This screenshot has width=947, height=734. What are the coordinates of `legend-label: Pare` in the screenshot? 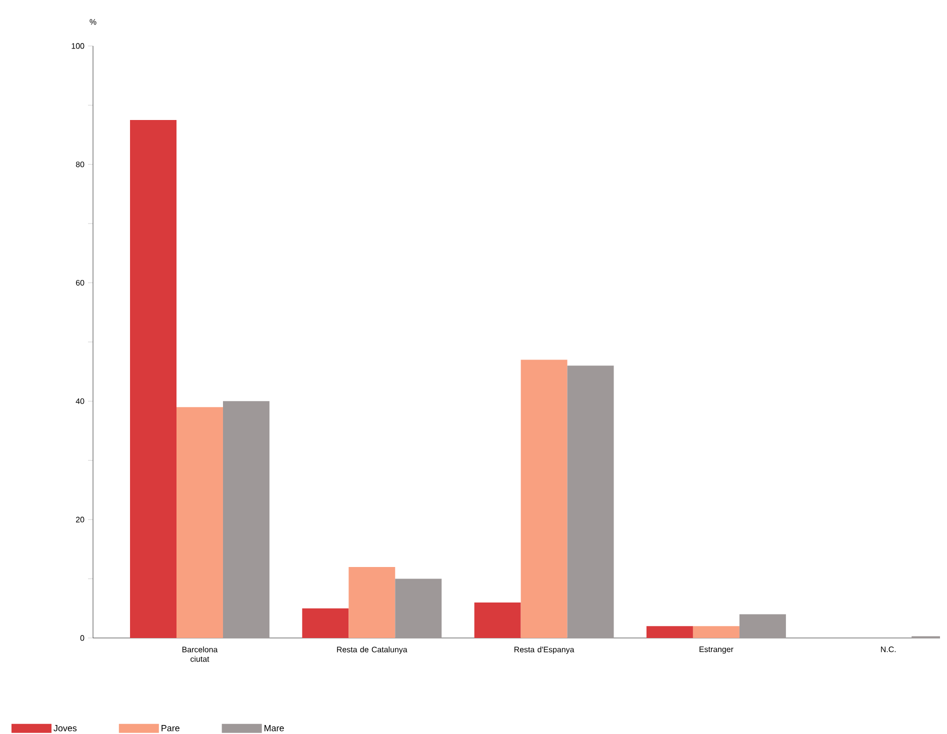 It's located at (171, 728).